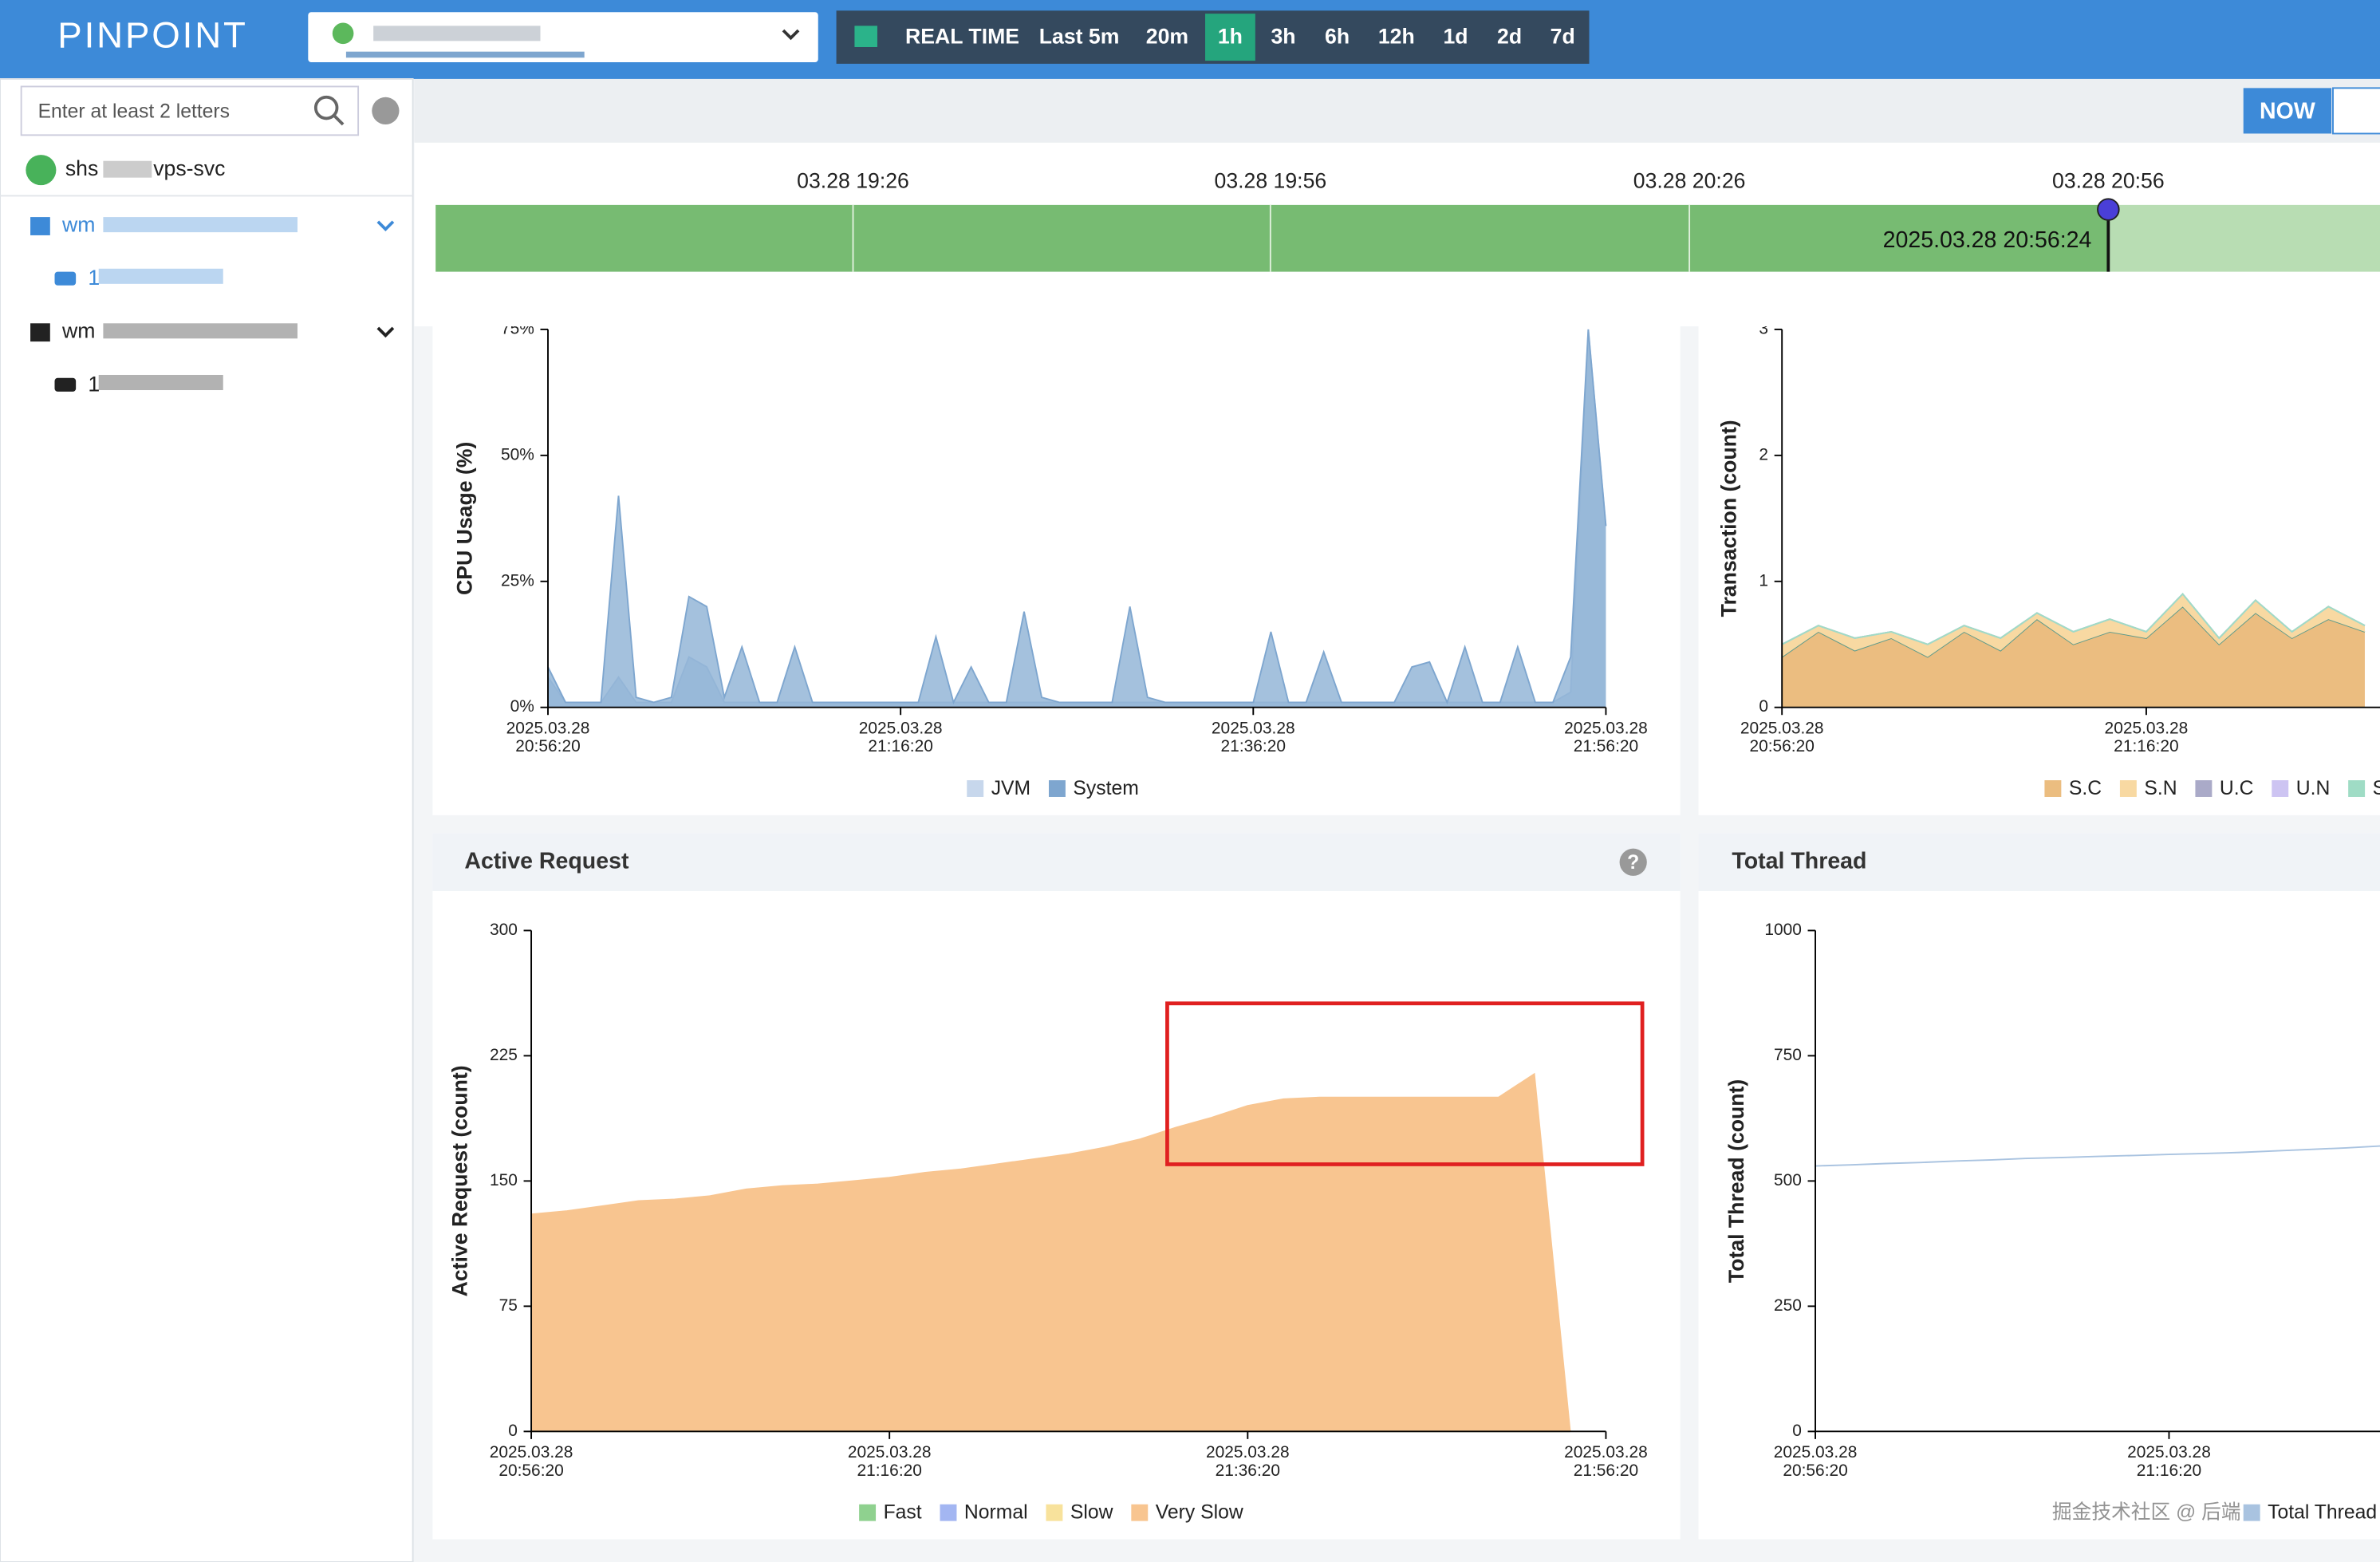 This screenshot has width=2380, height=1562. I want to click on y-tick-label: 1, so click(1763, 580).